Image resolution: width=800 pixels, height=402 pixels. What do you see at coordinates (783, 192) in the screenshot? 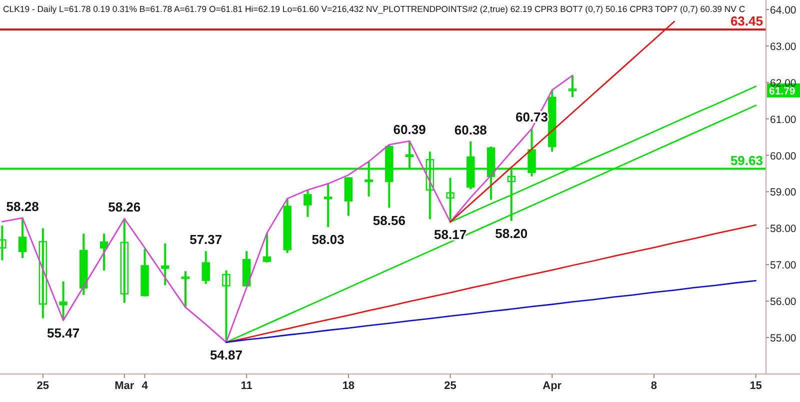
I see `y-tick-label: 59.00` at bounding box center [783, 192].